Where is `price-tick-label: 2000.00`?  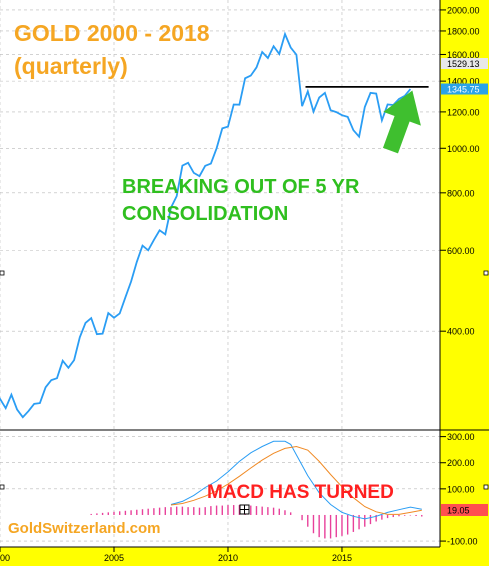 price-tick-label: 2000.00 is located at coordinates (463, 10).